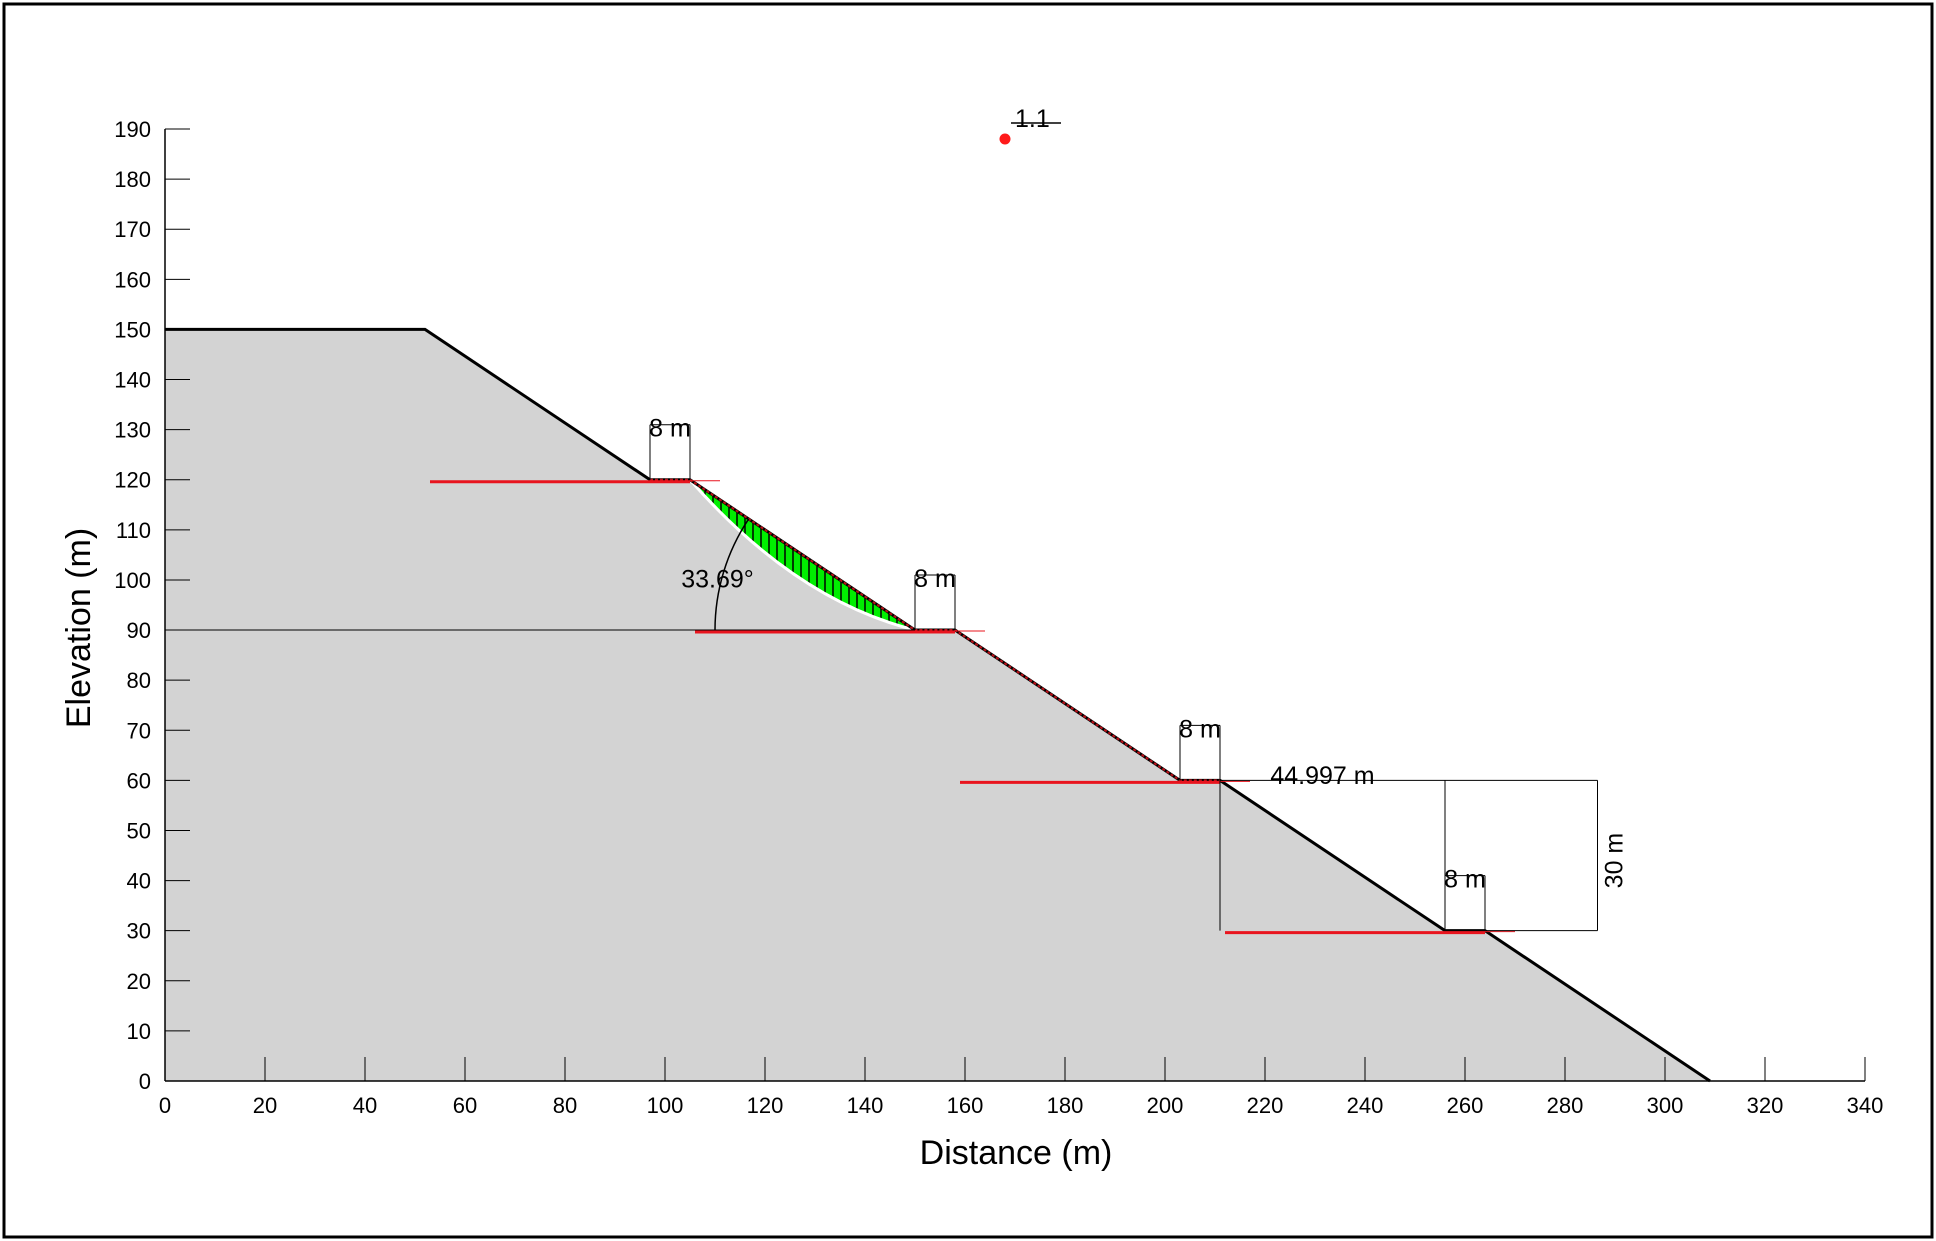 The image size is (1936, 1241). I want to click on y-tick-label: 110, so click(133, 530).